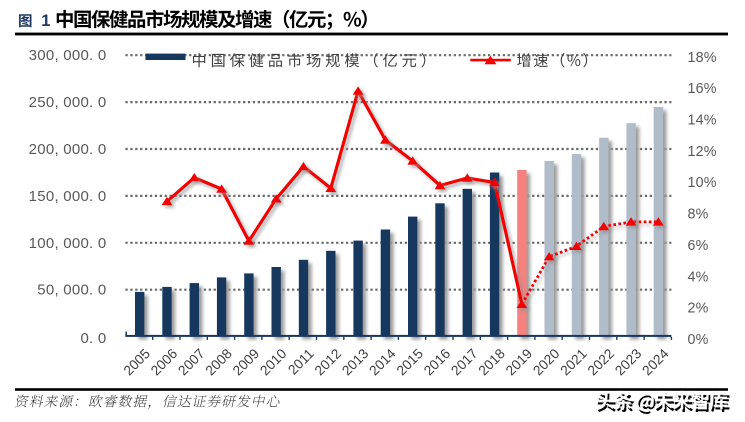 Image resolution: width=745 pixels, height=422 pixels. I want to click on svg-text: 14%, so click(702, 121).